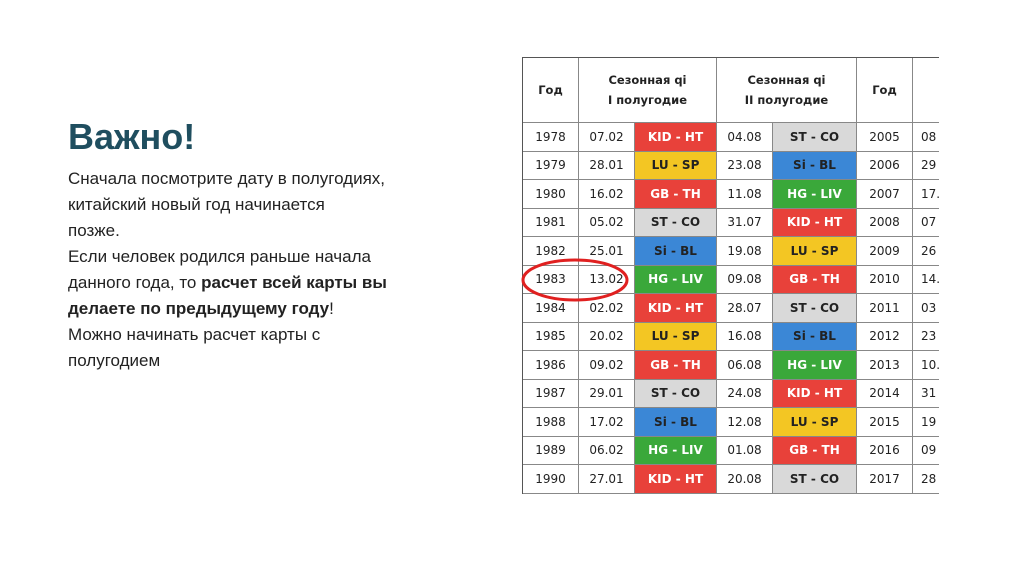 The width and height of the screenshot is (1024, 576). What do you see at coordinates (551, 336) in the screenshot?
I see `table-cell: 1985` at bounding box center [551, 336].